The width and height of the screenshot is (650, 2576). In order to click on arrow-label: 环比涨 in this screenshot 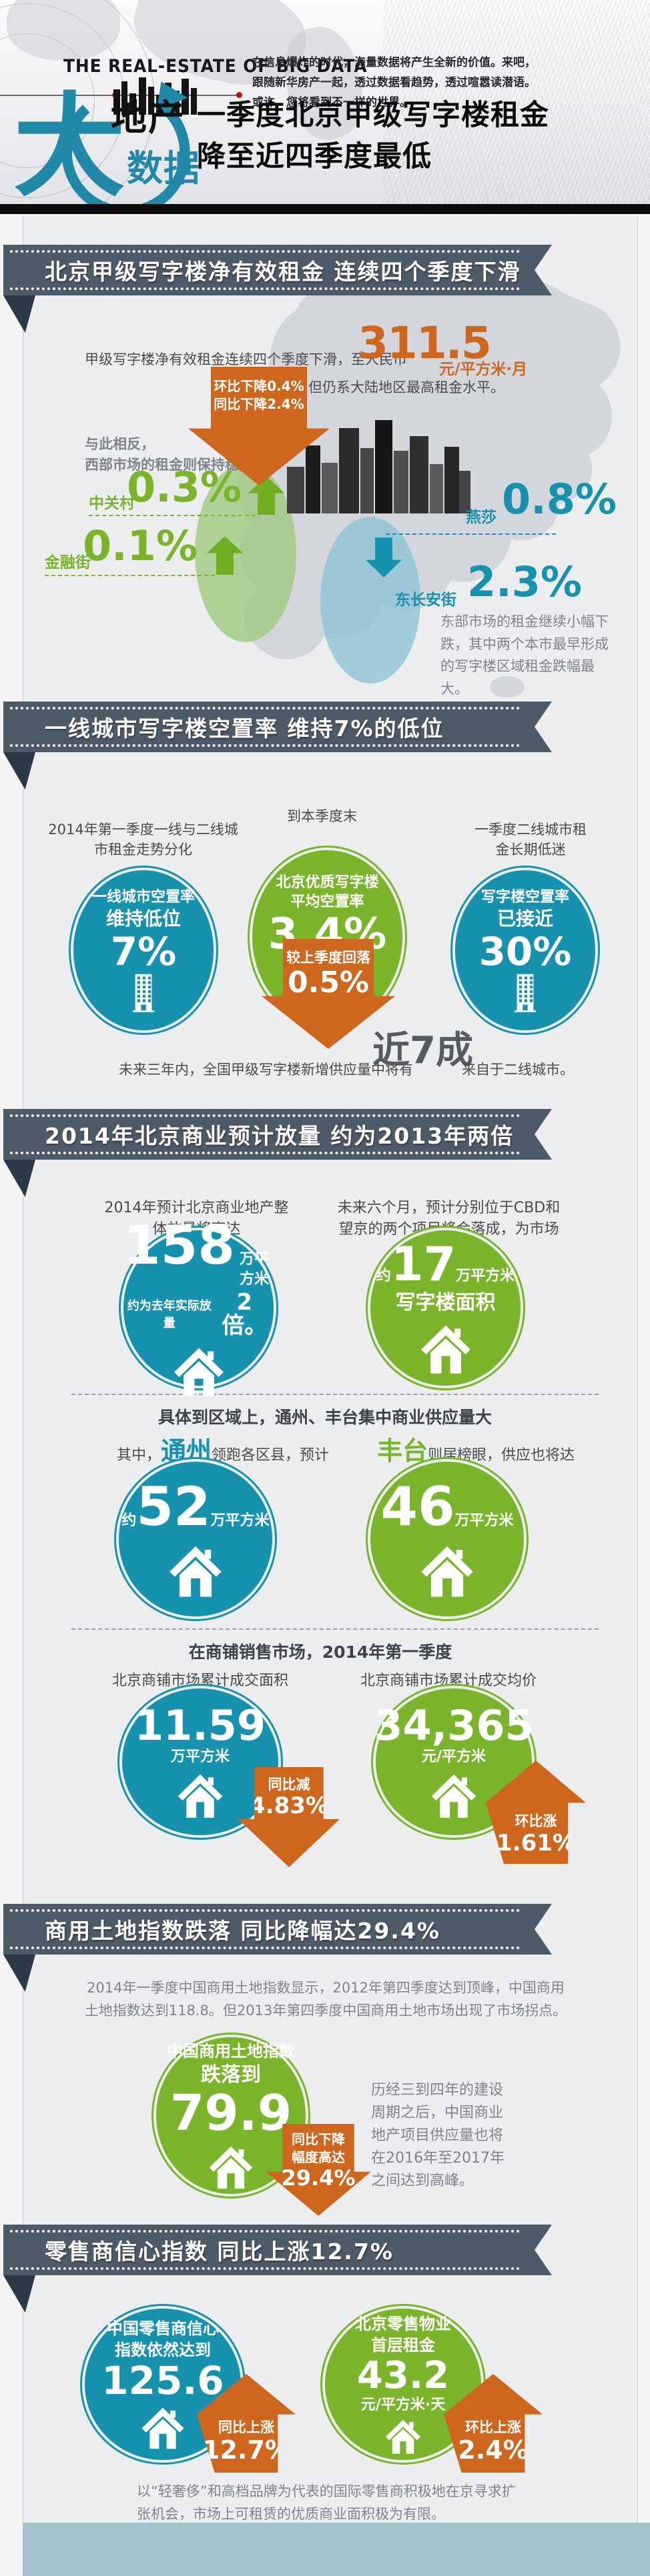, I will do `click(536, 1822)`.